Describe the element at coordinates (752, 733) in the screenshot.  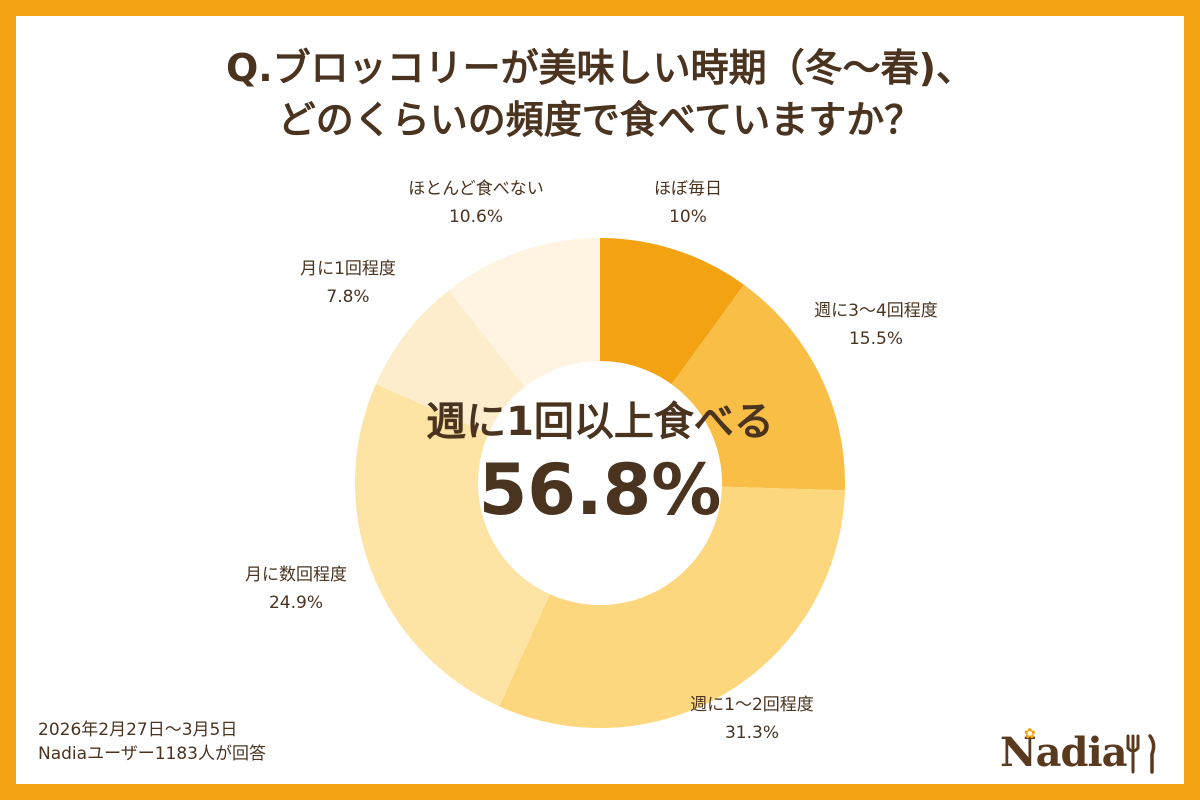
I see `slice-value-label: 31.3%` at that location.